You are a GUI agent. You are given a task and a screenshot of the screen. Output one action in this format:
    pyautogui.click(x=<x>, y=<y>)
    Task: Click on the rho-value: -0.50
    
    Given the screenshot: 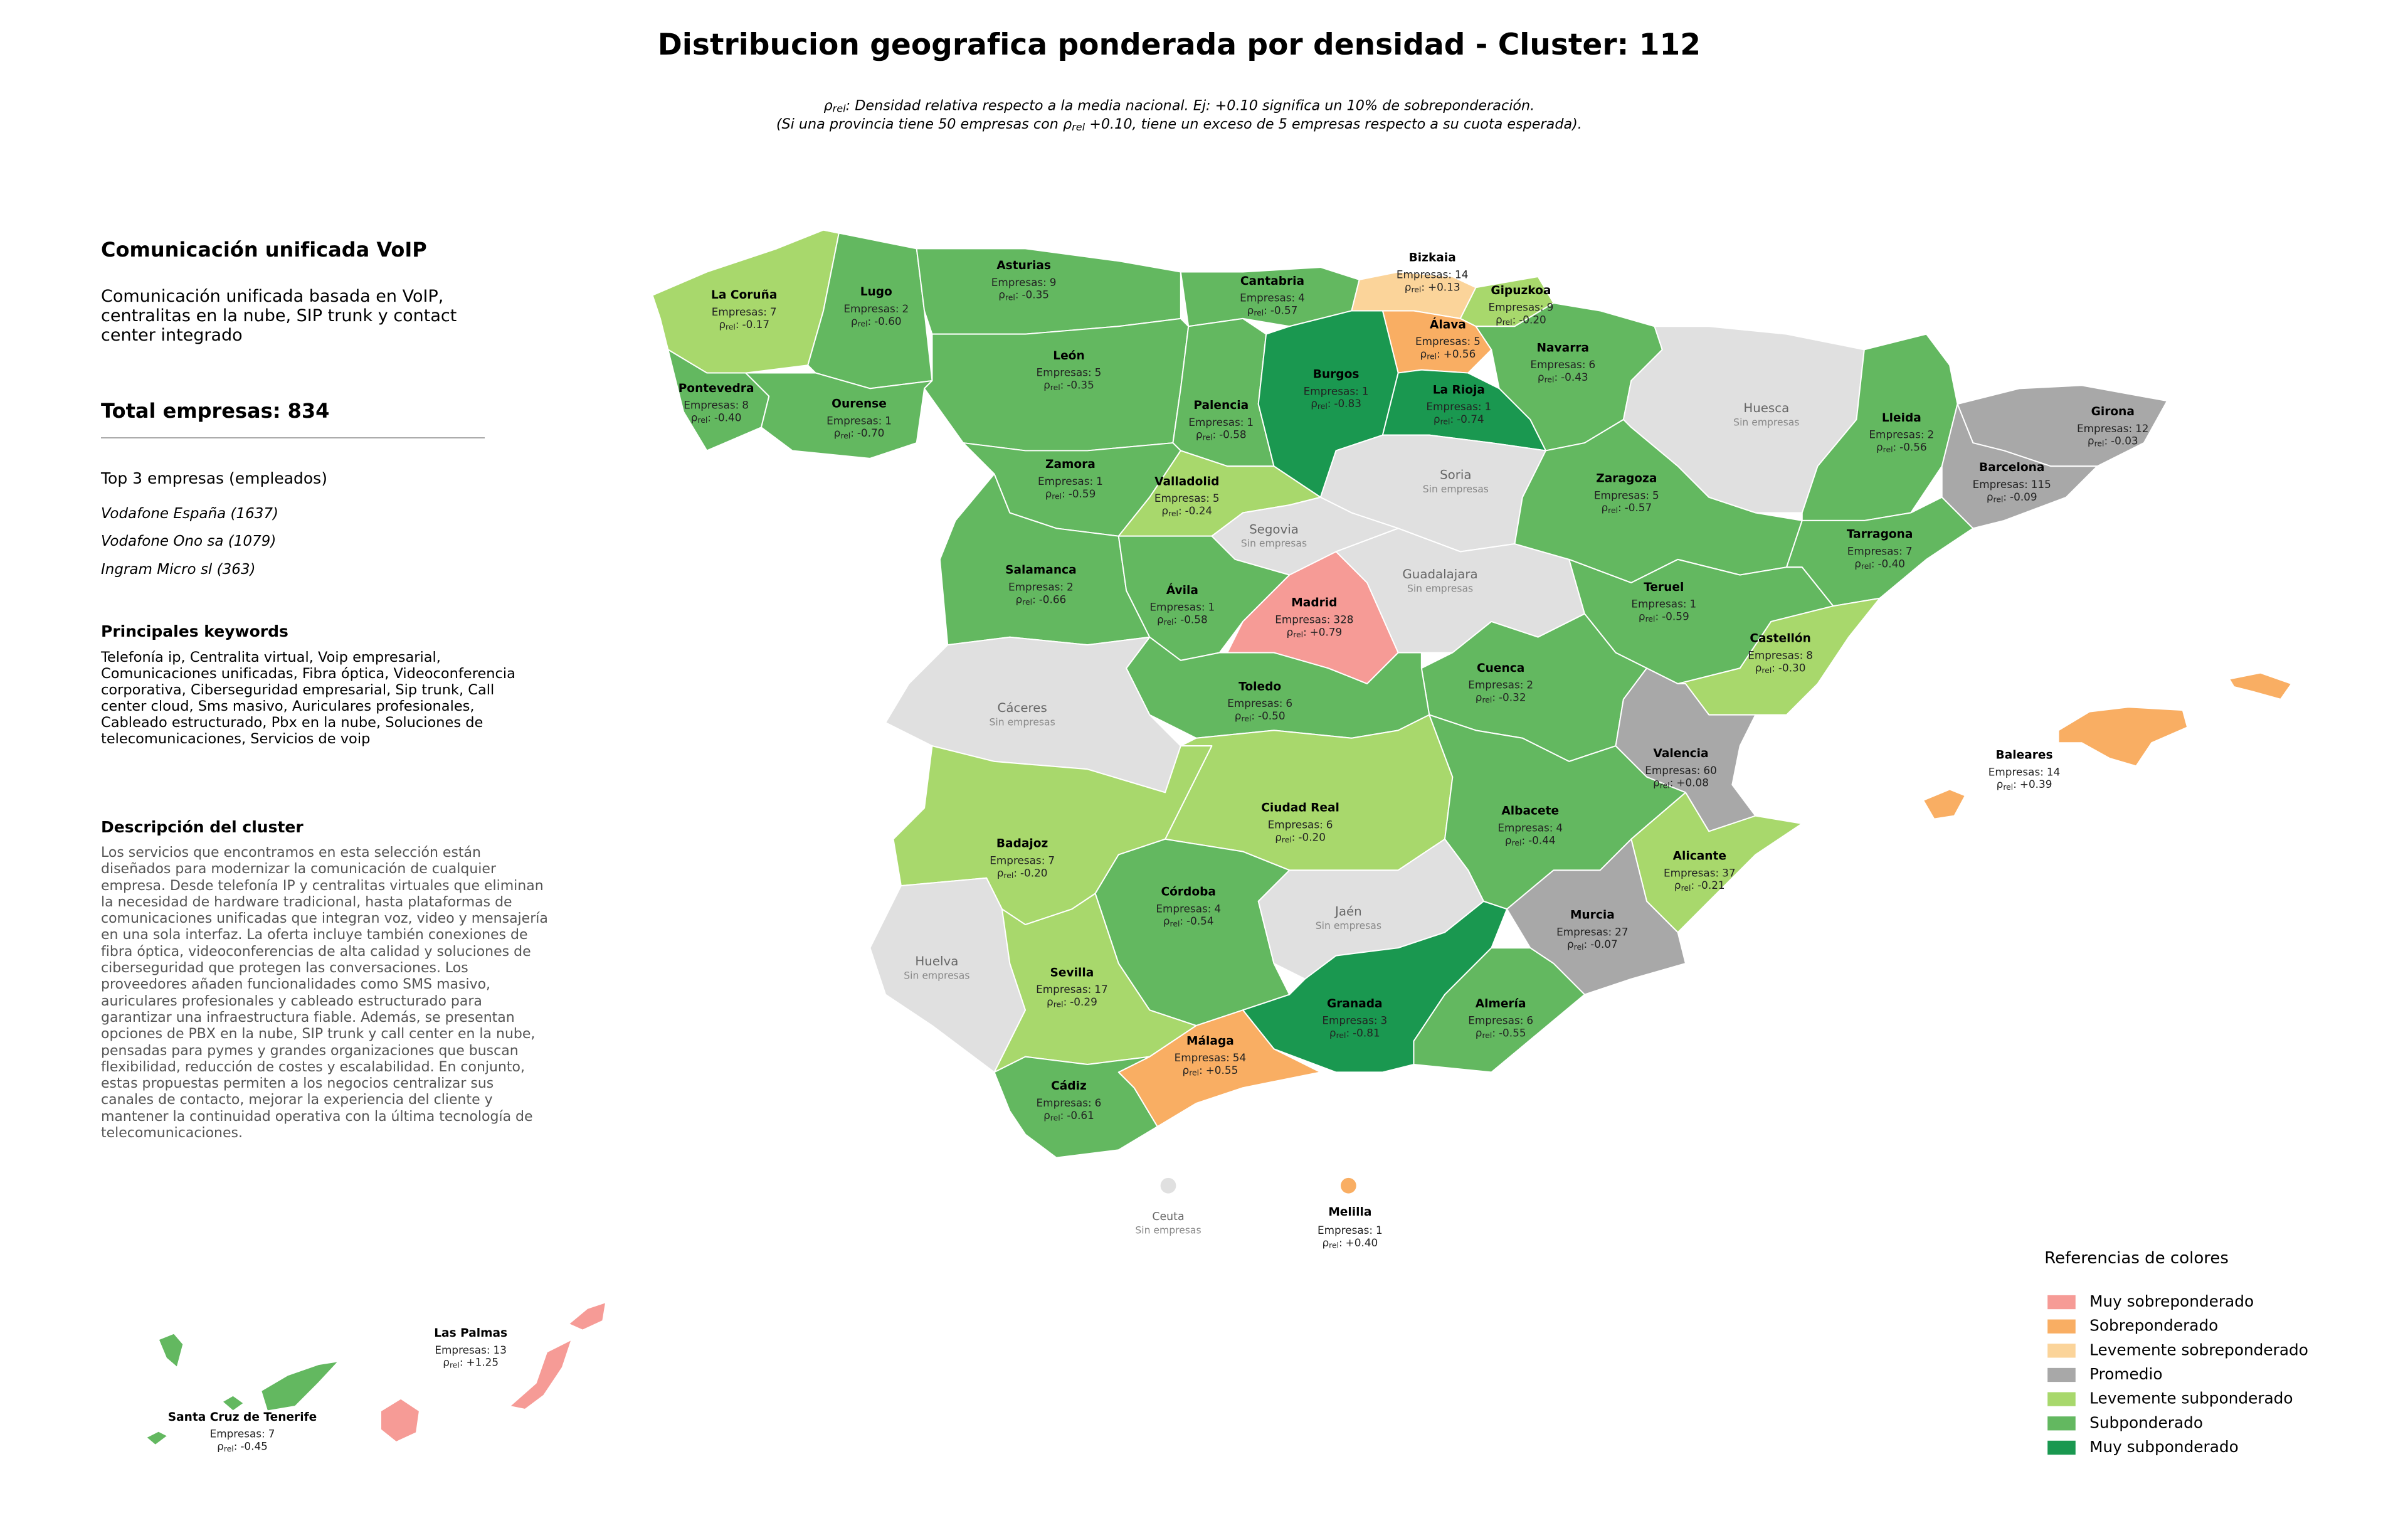 What is the action you would take?
    pyautogui.click(x=1272, y=716)
    